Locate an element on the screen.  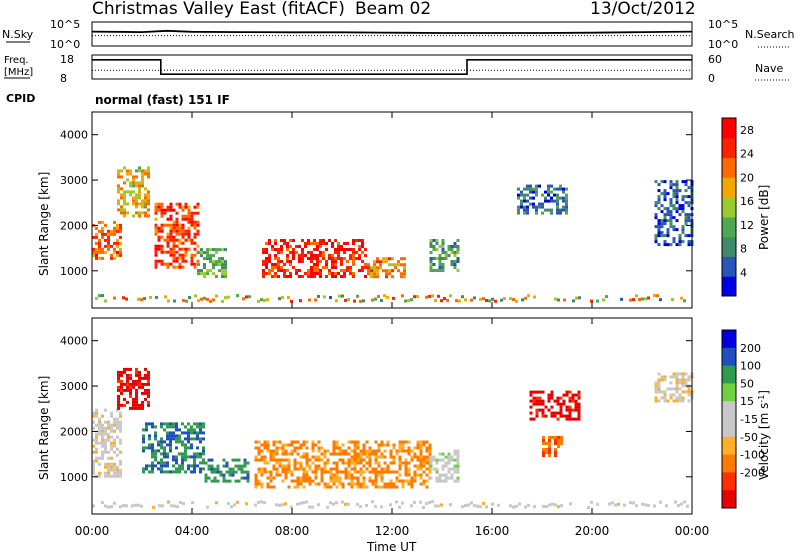
velocity-colorbar-frame is located at coordinates (729, 419).